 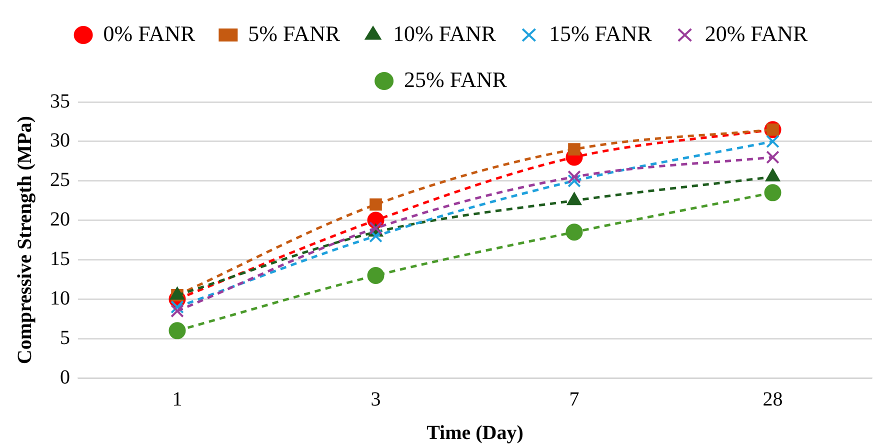 What do you see at coordinates (772, 399) in the screenshot?
I see `x-tick-label: 28` at bounding box center [772, 399].